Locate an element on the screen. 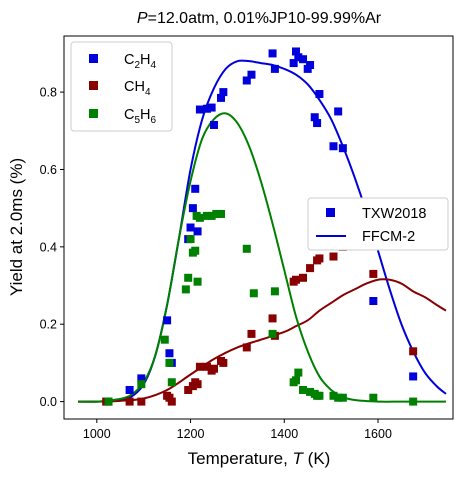 The height and width of the screenshot is (480, 462). species-legend-entry-c5h6: C5H6 is located at coordinates (123, 116).